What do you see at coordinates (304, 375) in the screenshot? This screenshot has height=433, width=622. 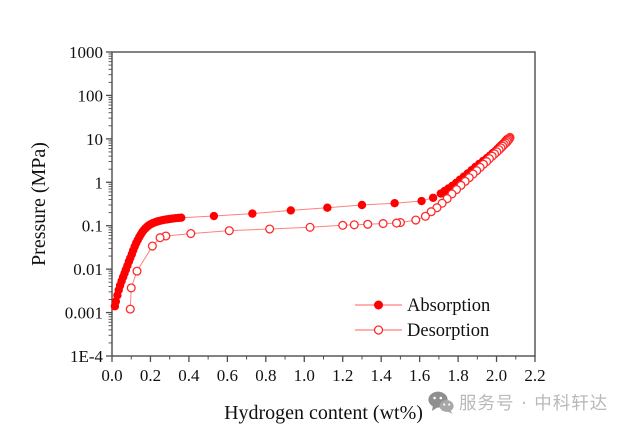 I see `x-tick-label: 1.0` at bounding box center [304, 375].